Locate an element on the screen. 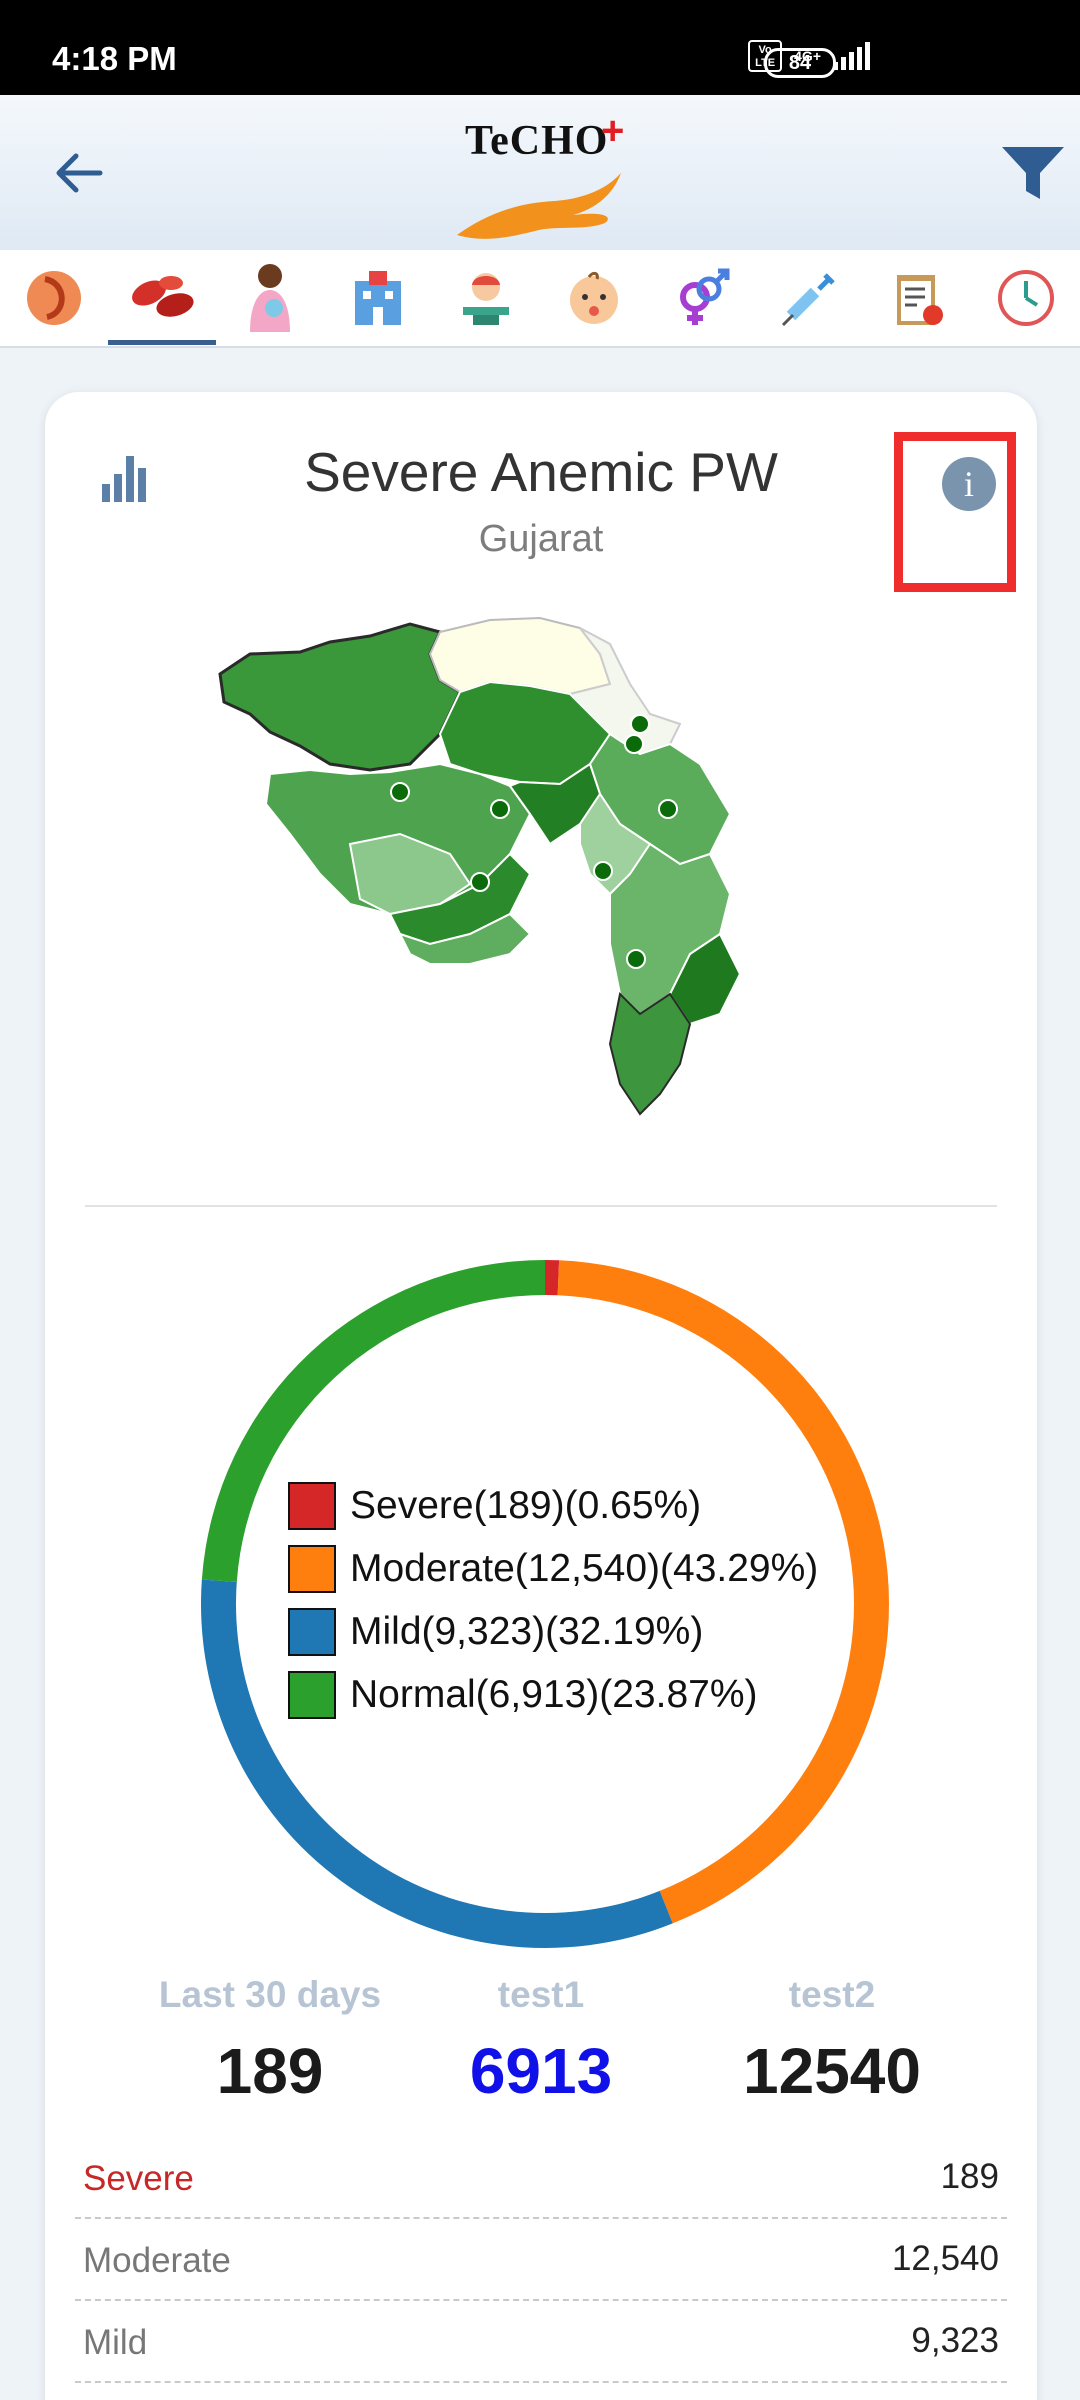 The width and height of the screenshot is (1080, 2400). legend-label: Severe(189)(0.65%) is located at coordinates (526, 1505).